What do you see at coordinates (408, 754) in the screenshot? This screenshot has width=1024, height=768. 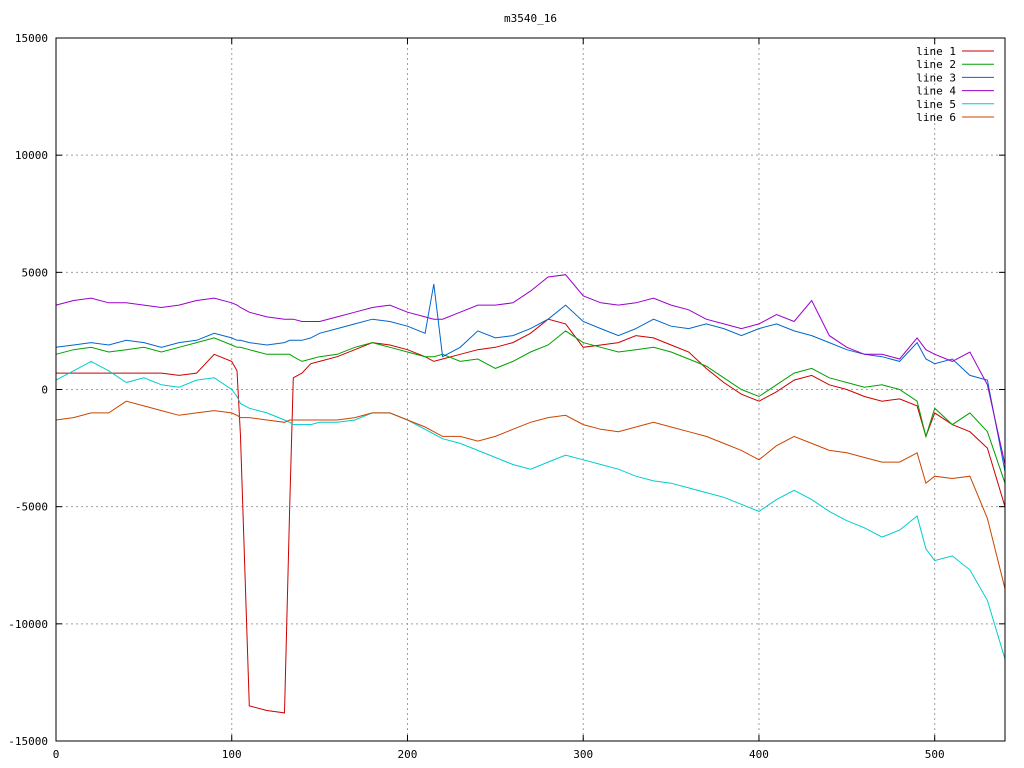 I see `x-tick-label: 200` at bounding box center [408, 754].